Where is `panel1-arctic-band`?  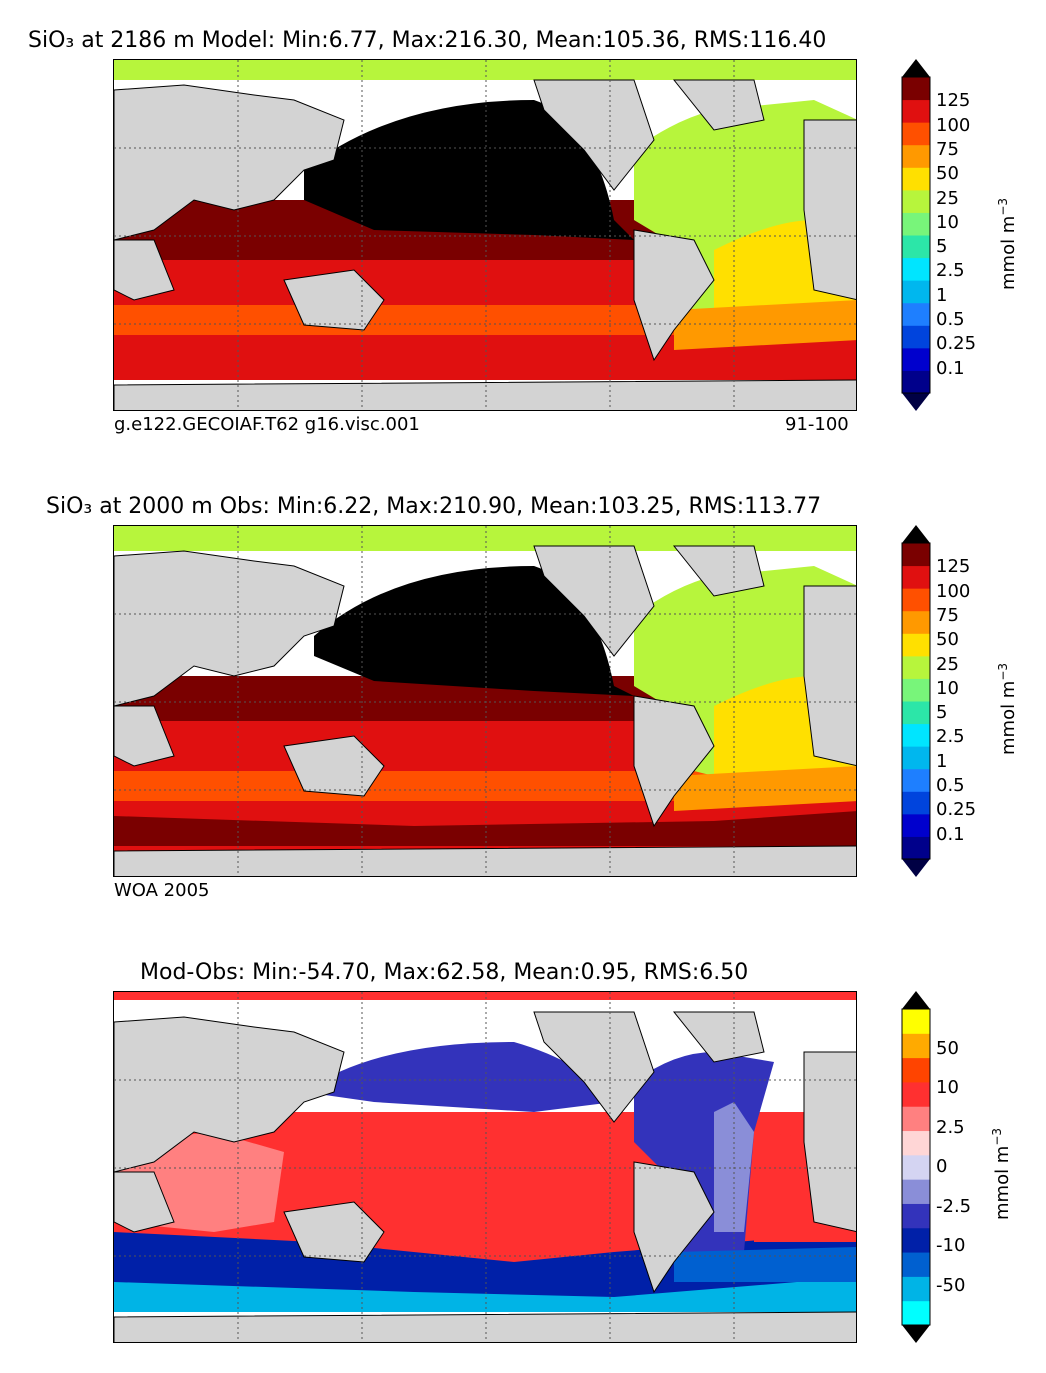 panel1-arctic-band is located at coordinates (485, 70).